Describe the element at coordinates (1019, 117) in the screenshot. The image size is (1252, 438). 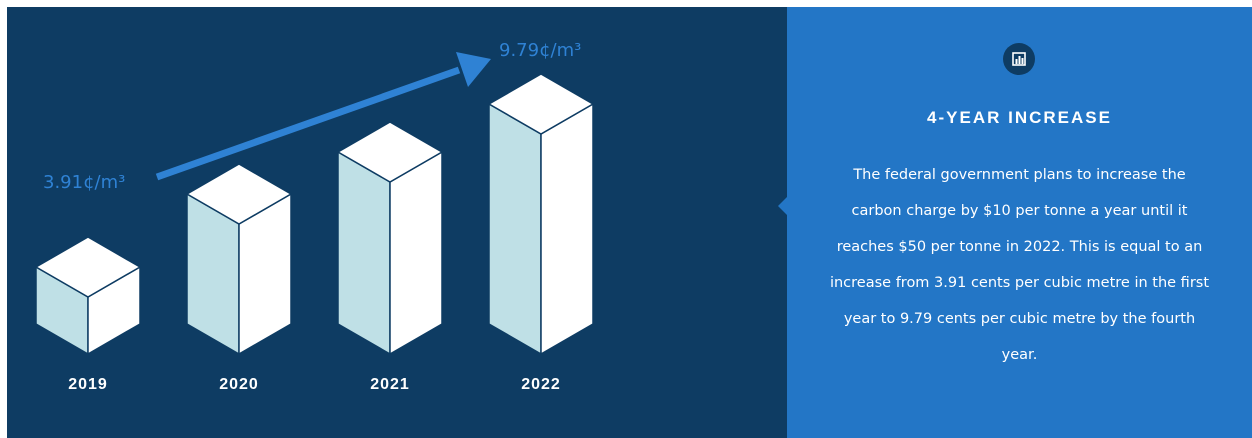
I see `info-heading: 4-YEAR INCREASE` at that location.